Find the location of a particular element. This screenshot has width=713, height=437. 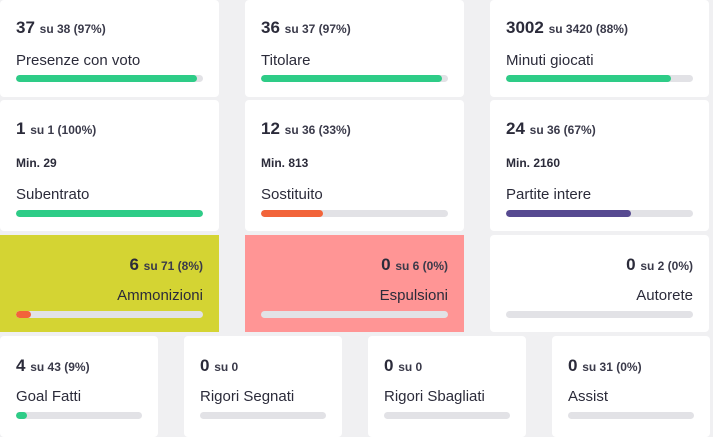

stat-card-presenze: 37 su 38 (97%) Presenze con voto is located at coordinates (109, 48).